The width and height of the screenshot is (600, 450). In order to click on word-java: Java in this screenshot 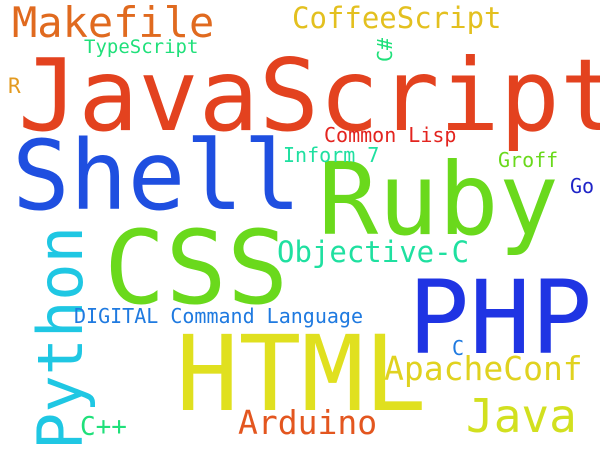, I will do `click(521, 416)`.